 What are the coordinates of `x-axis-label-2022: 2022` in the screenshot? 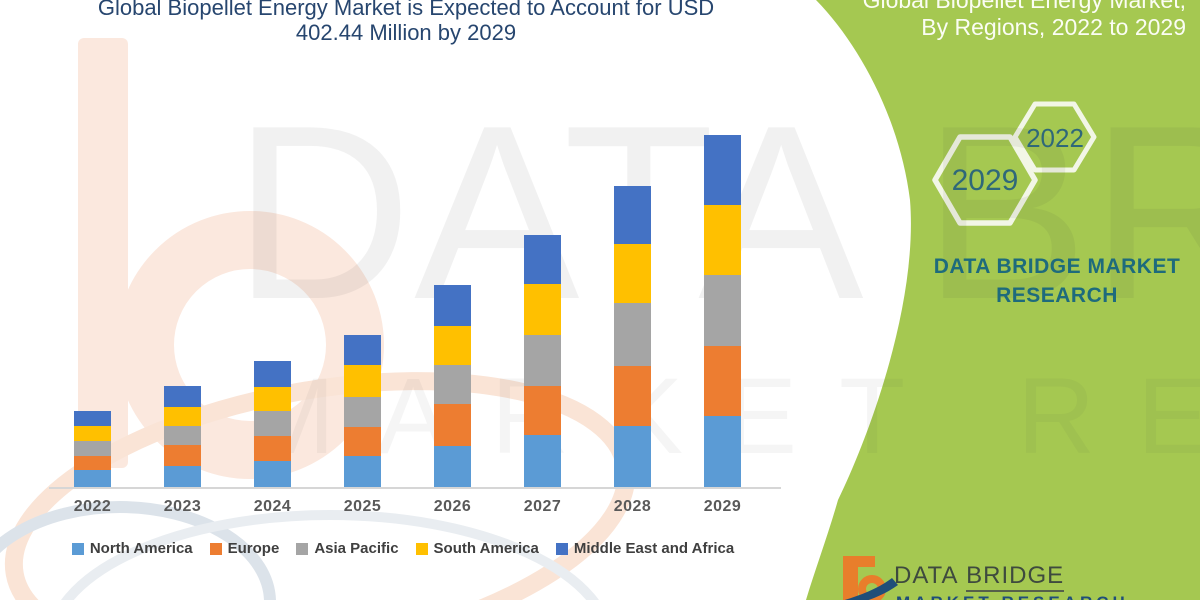 It's located at (92, 506).